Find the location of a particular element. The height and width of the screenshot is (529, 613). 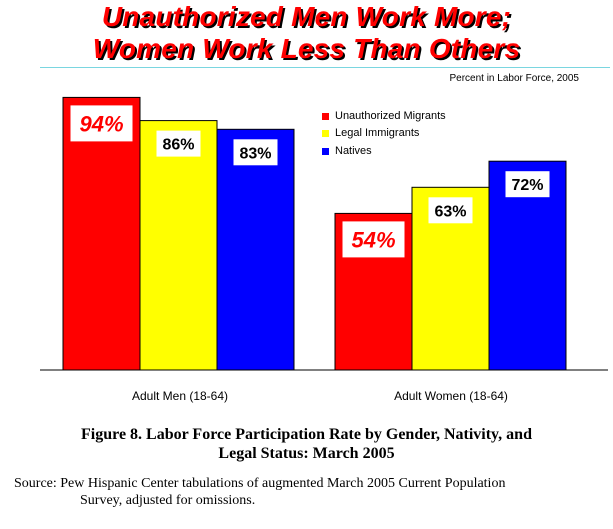

data-label-men-unauthorized: 94% is located at coordinates (101, 123).